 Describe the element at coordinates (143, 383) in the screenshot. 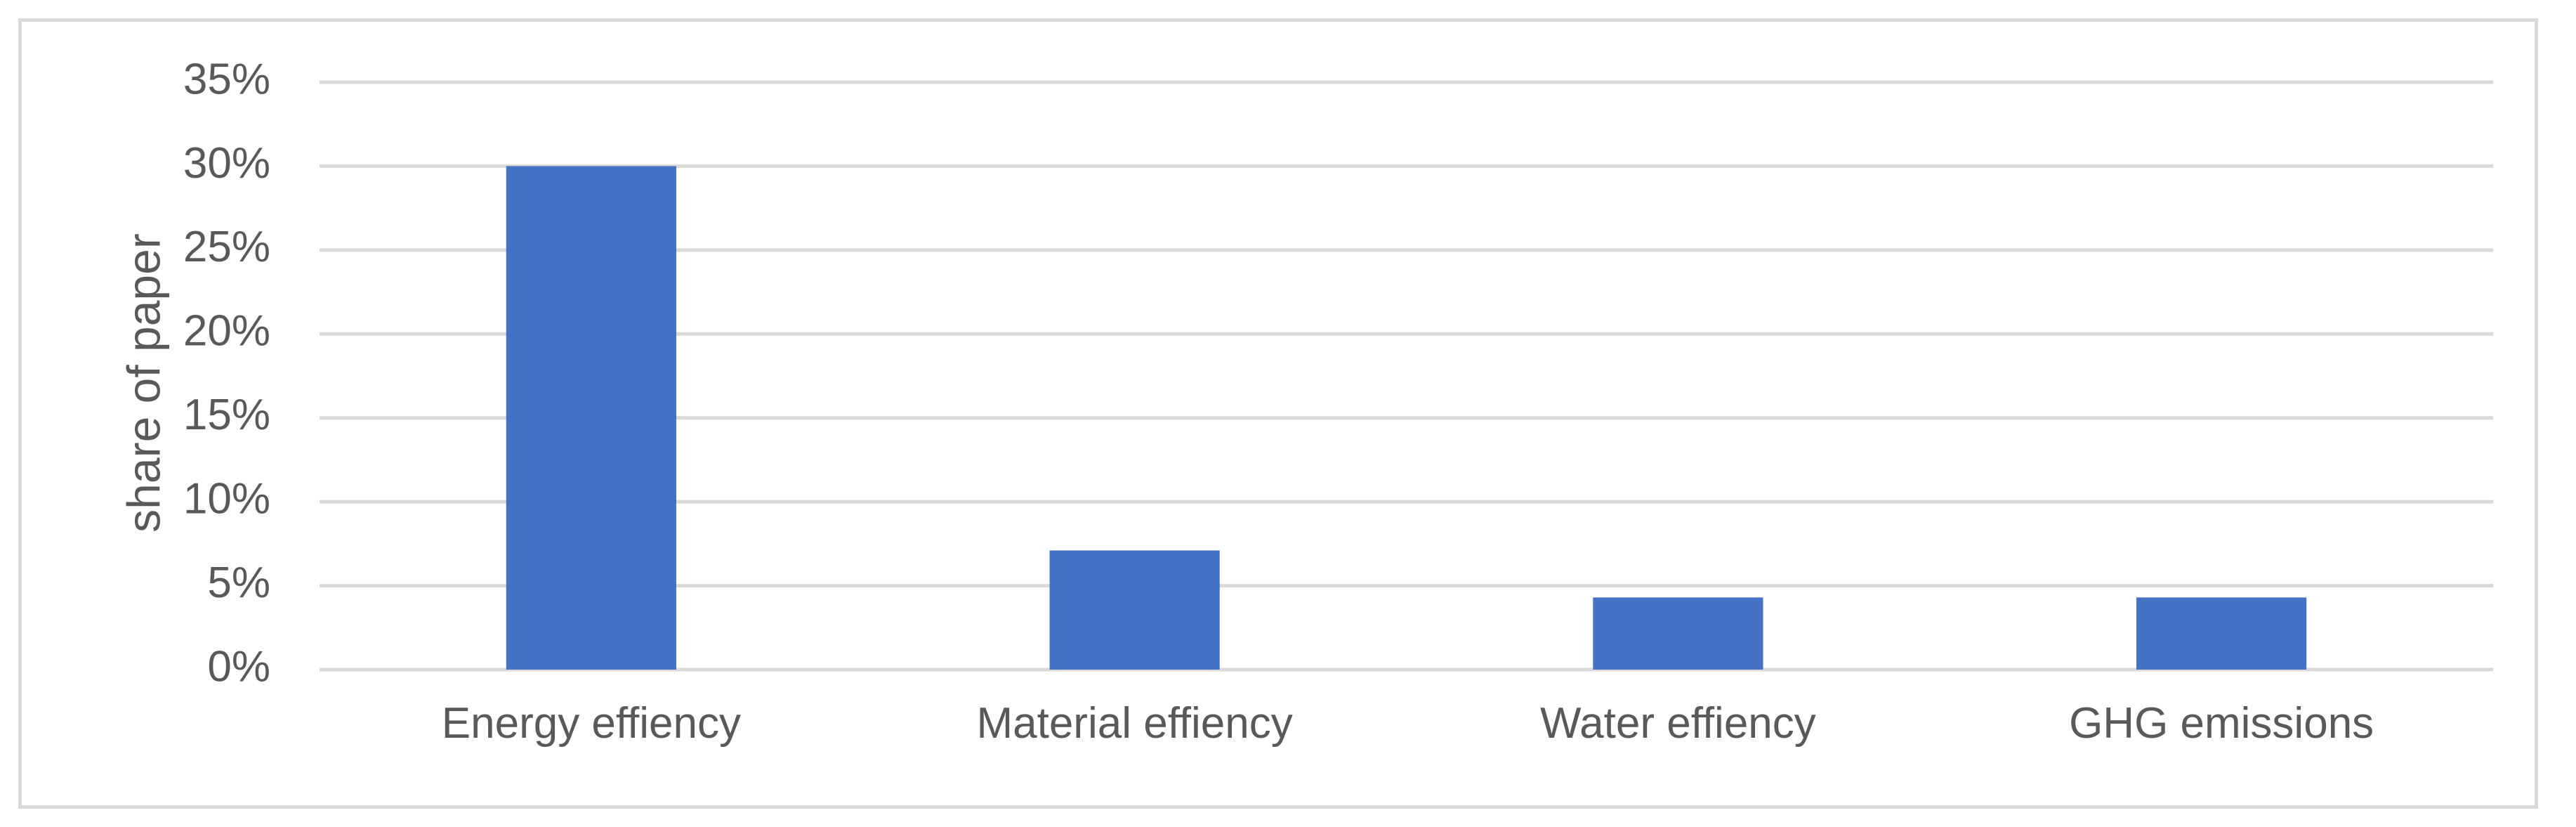

I see `y-axis-title: share of paper` at that location.